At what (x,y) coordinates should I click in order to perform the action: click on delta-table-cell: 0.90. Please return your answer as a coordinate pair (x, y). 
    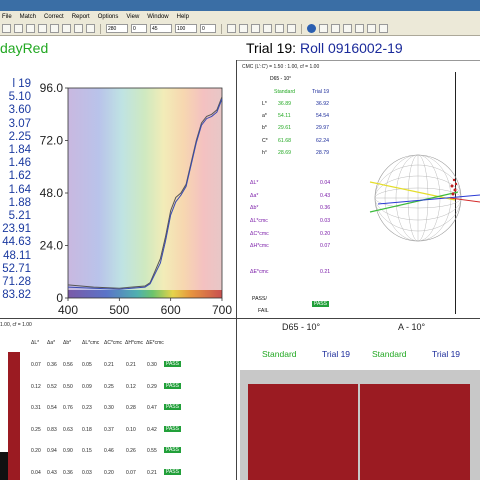
    Looking at the image, I should click on (68, 451).